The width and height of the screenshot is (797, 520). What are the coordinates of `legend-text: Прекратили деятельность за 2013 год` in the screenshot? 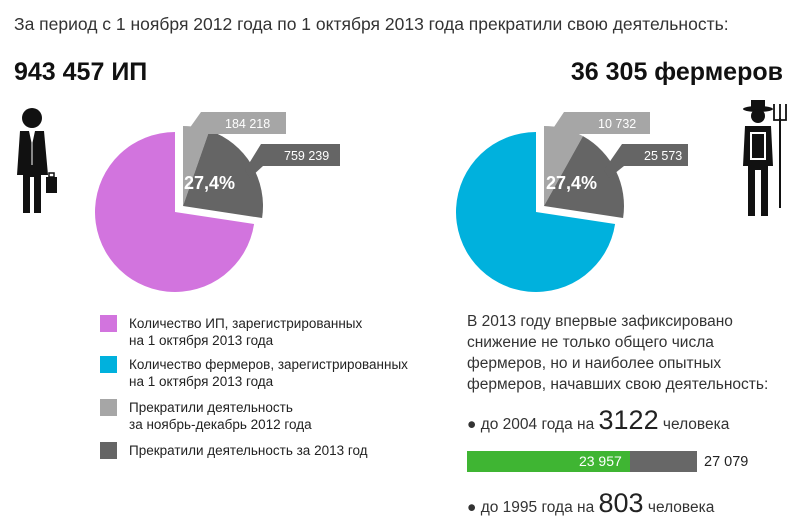 It's located at (248, 450).